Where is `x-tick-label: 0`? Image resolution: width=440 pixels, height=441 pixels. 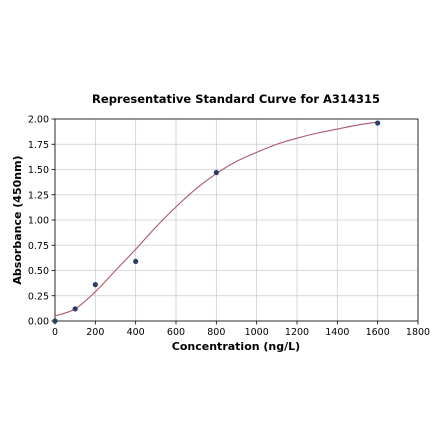 x-tick-label: 0 is located at coordinates (55, 332).